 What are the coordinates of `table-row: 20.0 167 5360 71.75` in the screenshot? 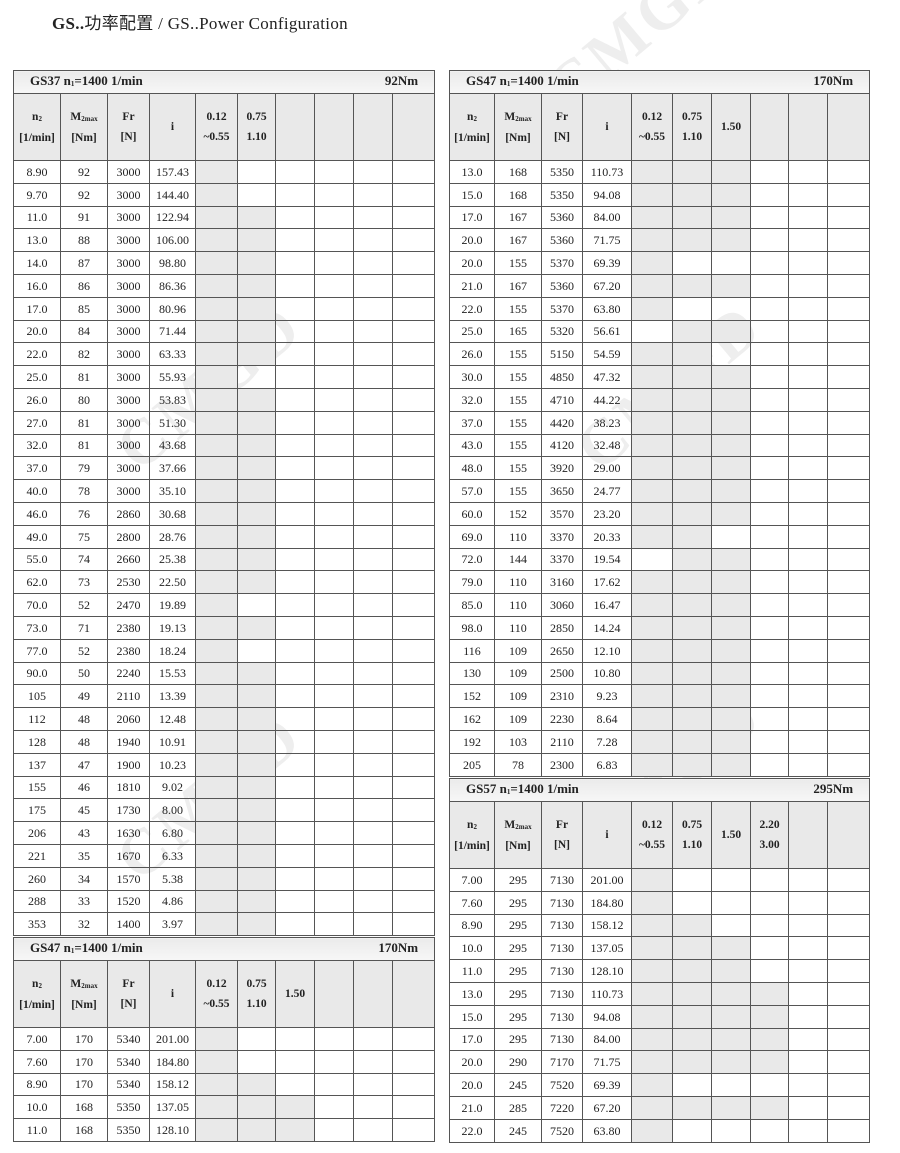 It's located at (660, 240).